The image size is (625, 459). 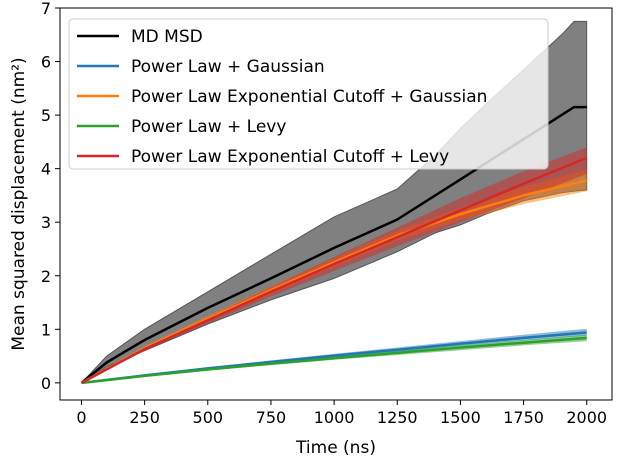 I want to click on legend-entry: Power Law Exponential Cutoff + Gaussian, so click(x=309, y=97).